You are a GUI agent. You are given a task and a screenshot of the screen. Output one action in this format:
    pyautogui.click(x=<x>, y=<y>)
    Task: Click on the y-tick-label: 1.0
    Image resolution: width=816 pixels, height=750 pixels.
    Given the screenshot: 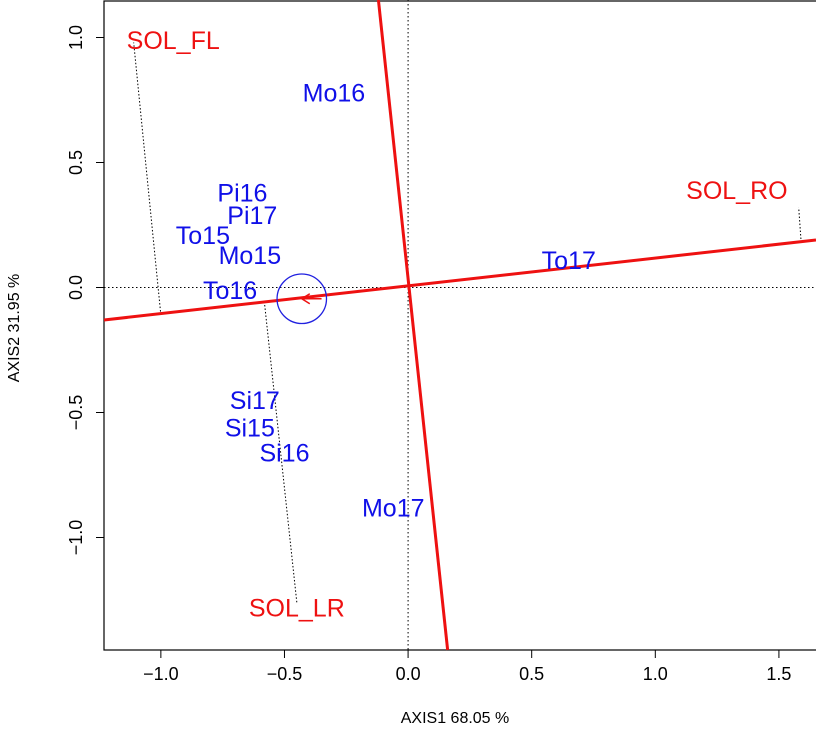 What is the action you would take?
    pyautogui.click(x=76, y=37)
    